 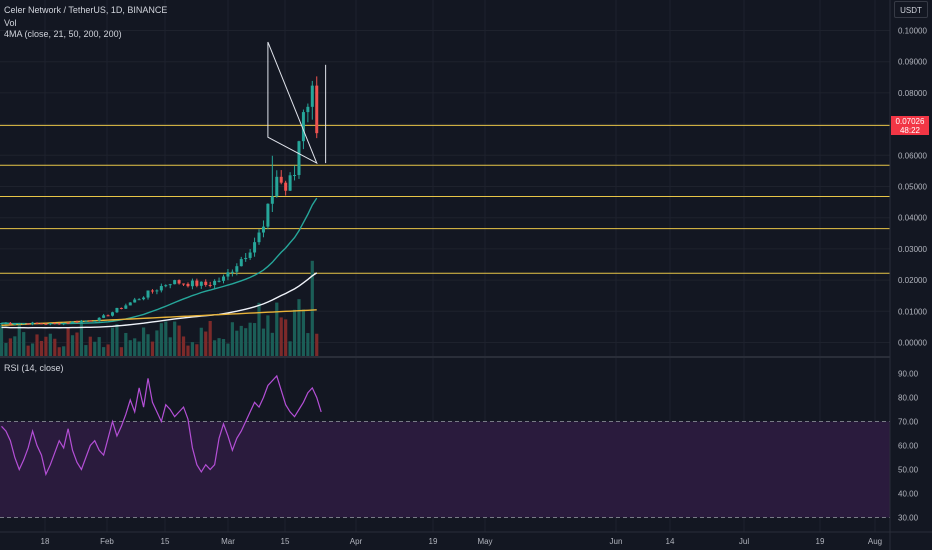 What do you see at coordinates (356, 541) in the screenshot?
I see `time-tick-label: Apr` at bounding box center [356, 541].